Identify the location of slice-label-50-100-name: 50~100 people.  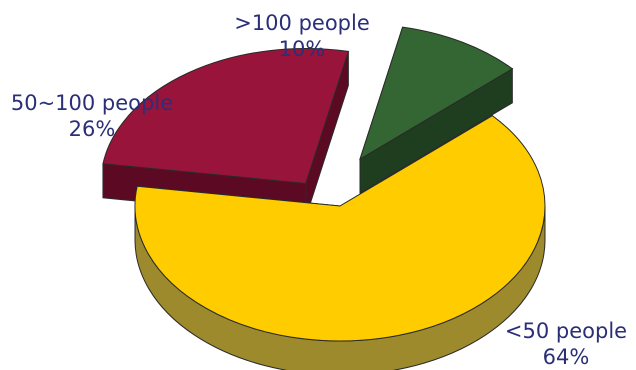
(92, 103).